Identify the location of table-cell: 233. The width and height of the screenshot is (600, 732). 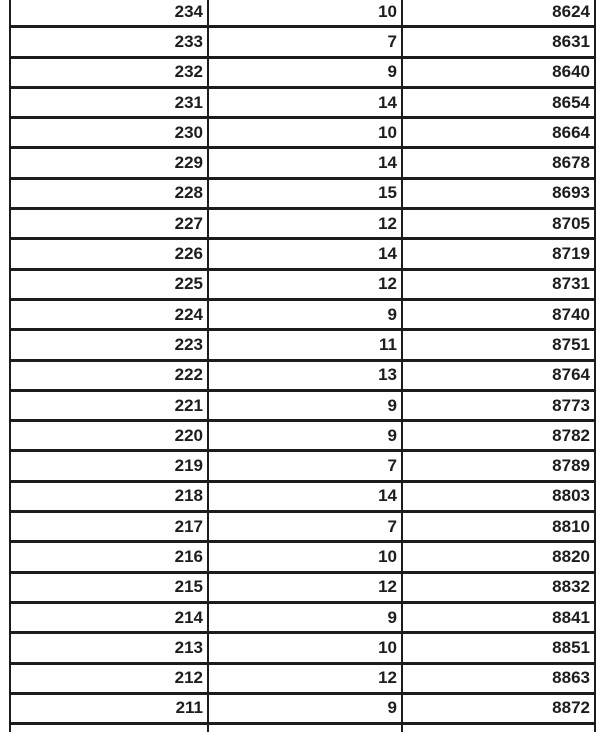
(109, 42).